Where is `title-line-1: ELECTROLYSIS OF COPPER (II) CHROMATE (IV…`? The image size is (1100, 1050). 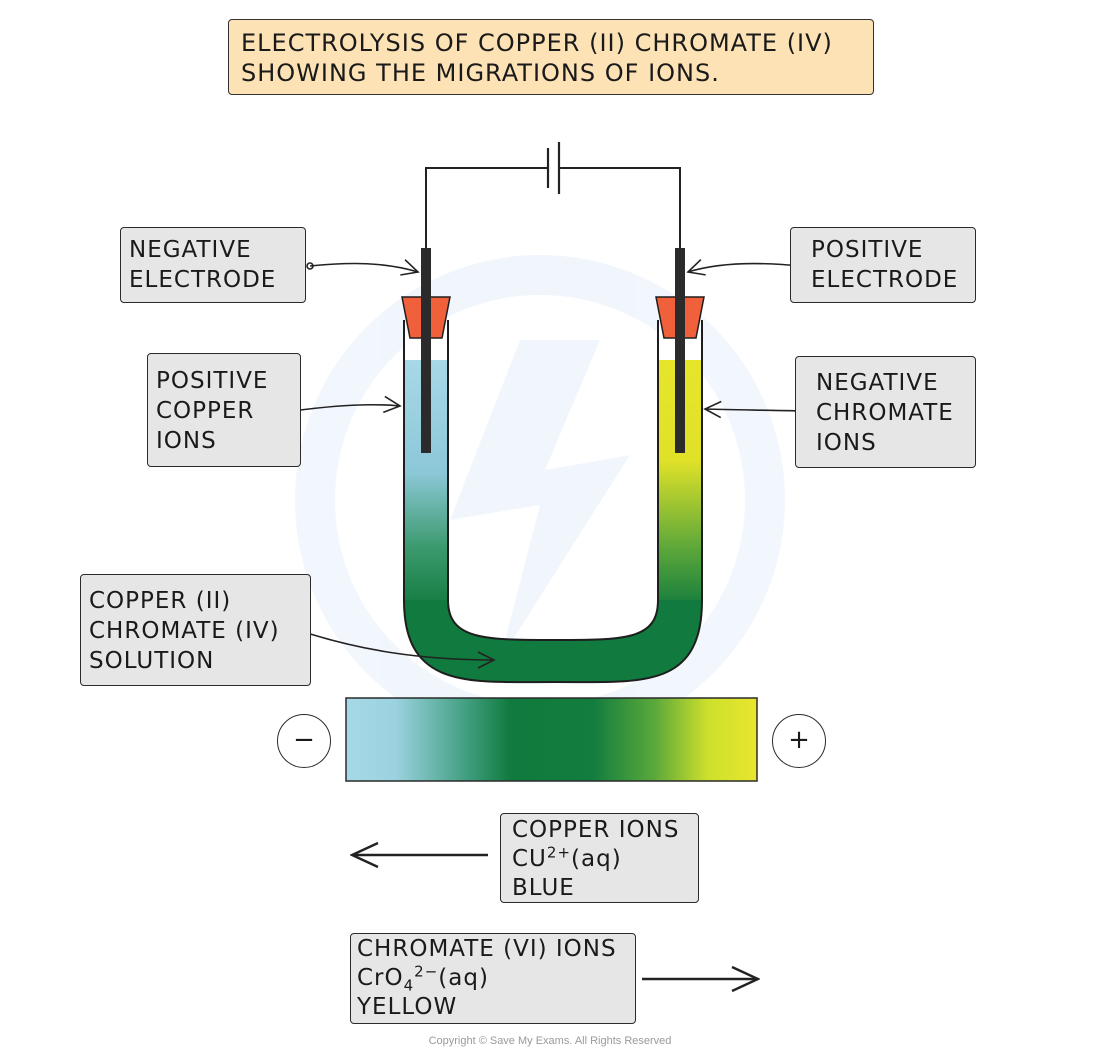
title-line-1: ELECTROLYSIS OF COPPER (II) CHROMATE (IV… is located at coordinates (537, 43).